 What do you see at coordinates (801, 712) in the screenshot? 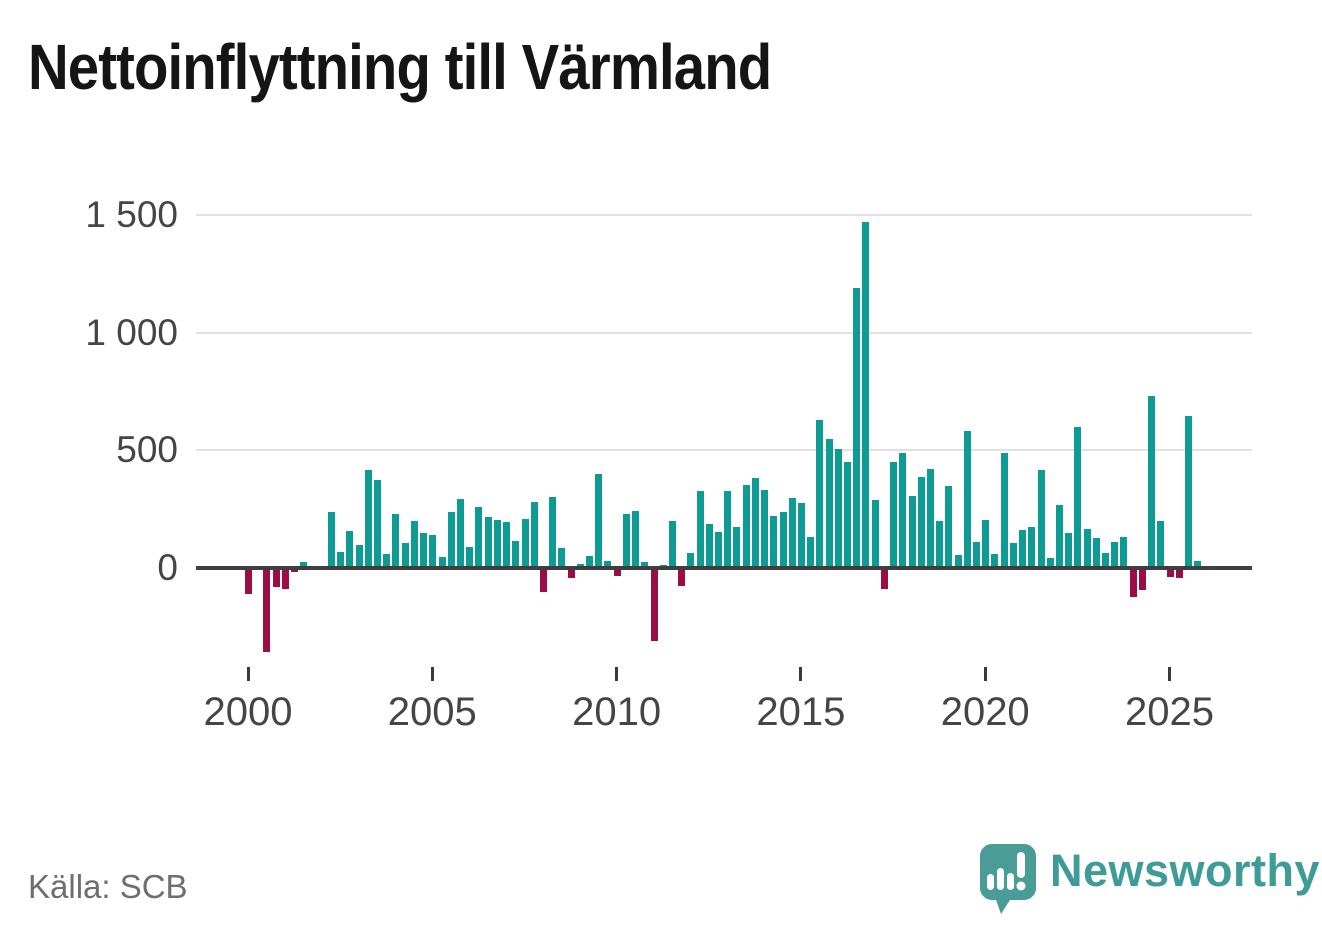
I see `x-tick-label: 2015` at bounding box center [801, 712].